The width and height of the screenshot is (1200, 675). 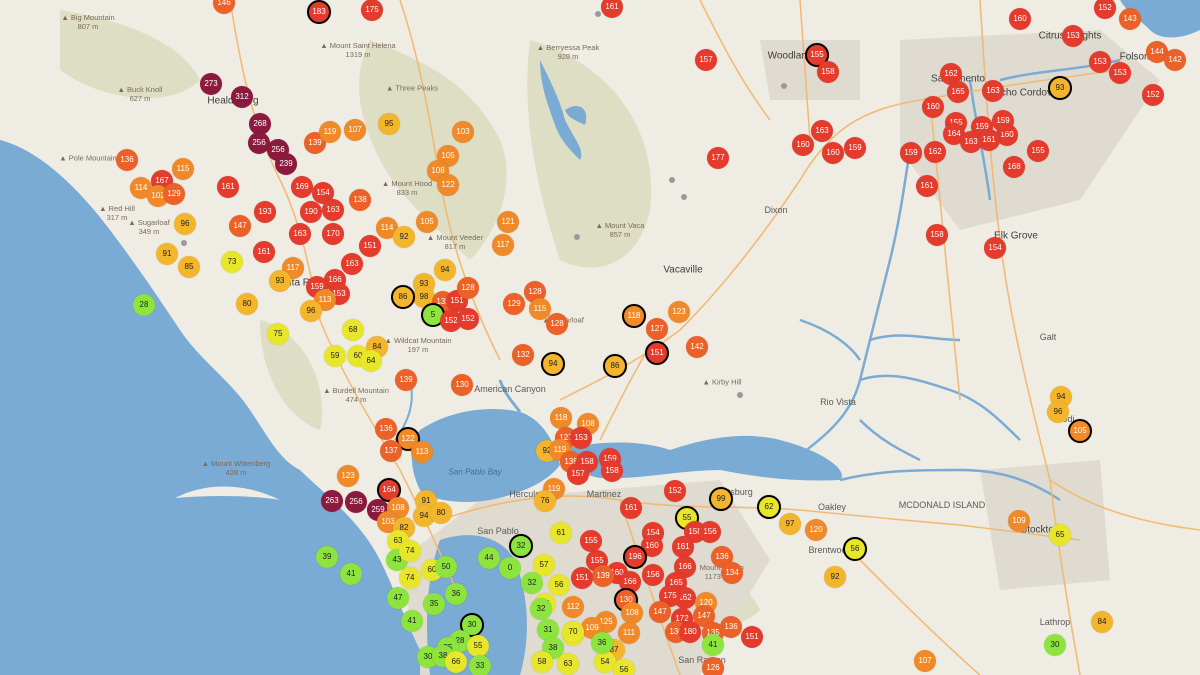 What do you see at coordinates (371, 361) in the screenshot?
I see `aqi-sensor-marker: 64` at bounding box center [371, 361].